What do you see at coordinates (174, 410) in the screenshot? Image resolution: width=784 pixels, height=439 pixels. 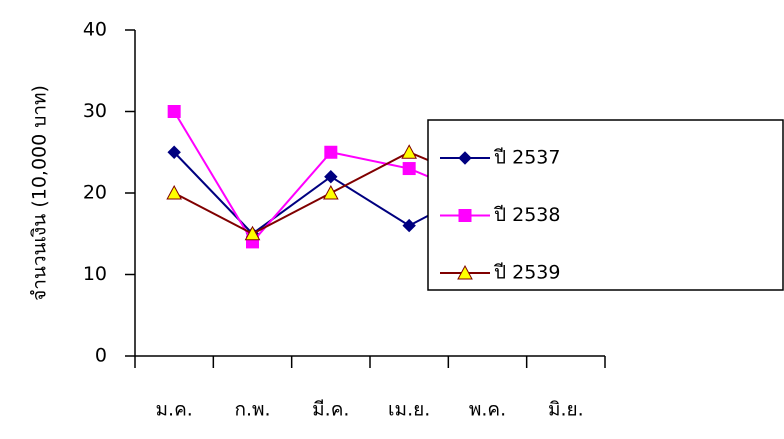 I see `x-tick-label: ม.ค.` at bounding box center [174, 410].